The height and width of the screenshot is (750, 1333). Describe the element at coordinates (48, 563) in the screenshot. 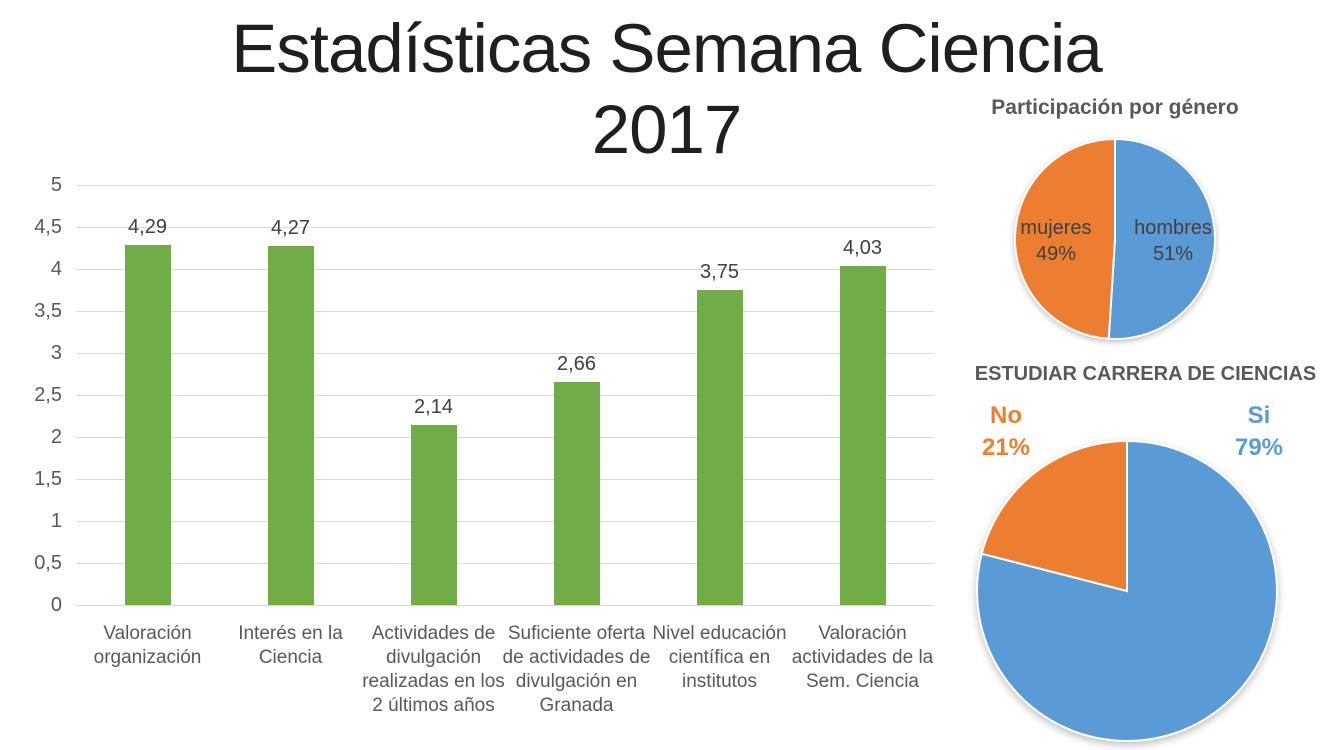

I see `y-axis-tick-label: 0,5` at that location.